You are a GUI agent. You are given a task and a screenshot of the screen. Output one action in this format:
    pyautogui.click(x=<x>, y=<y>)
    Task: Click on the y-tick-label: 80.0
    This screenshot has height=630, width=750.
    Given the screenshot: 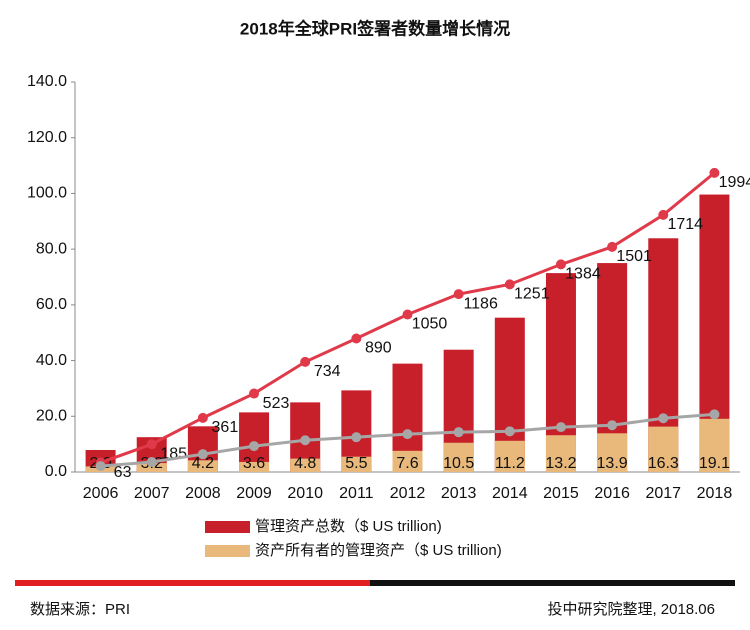 What is the action you would take?
    pyautogui.click(x=51, y=248)
    